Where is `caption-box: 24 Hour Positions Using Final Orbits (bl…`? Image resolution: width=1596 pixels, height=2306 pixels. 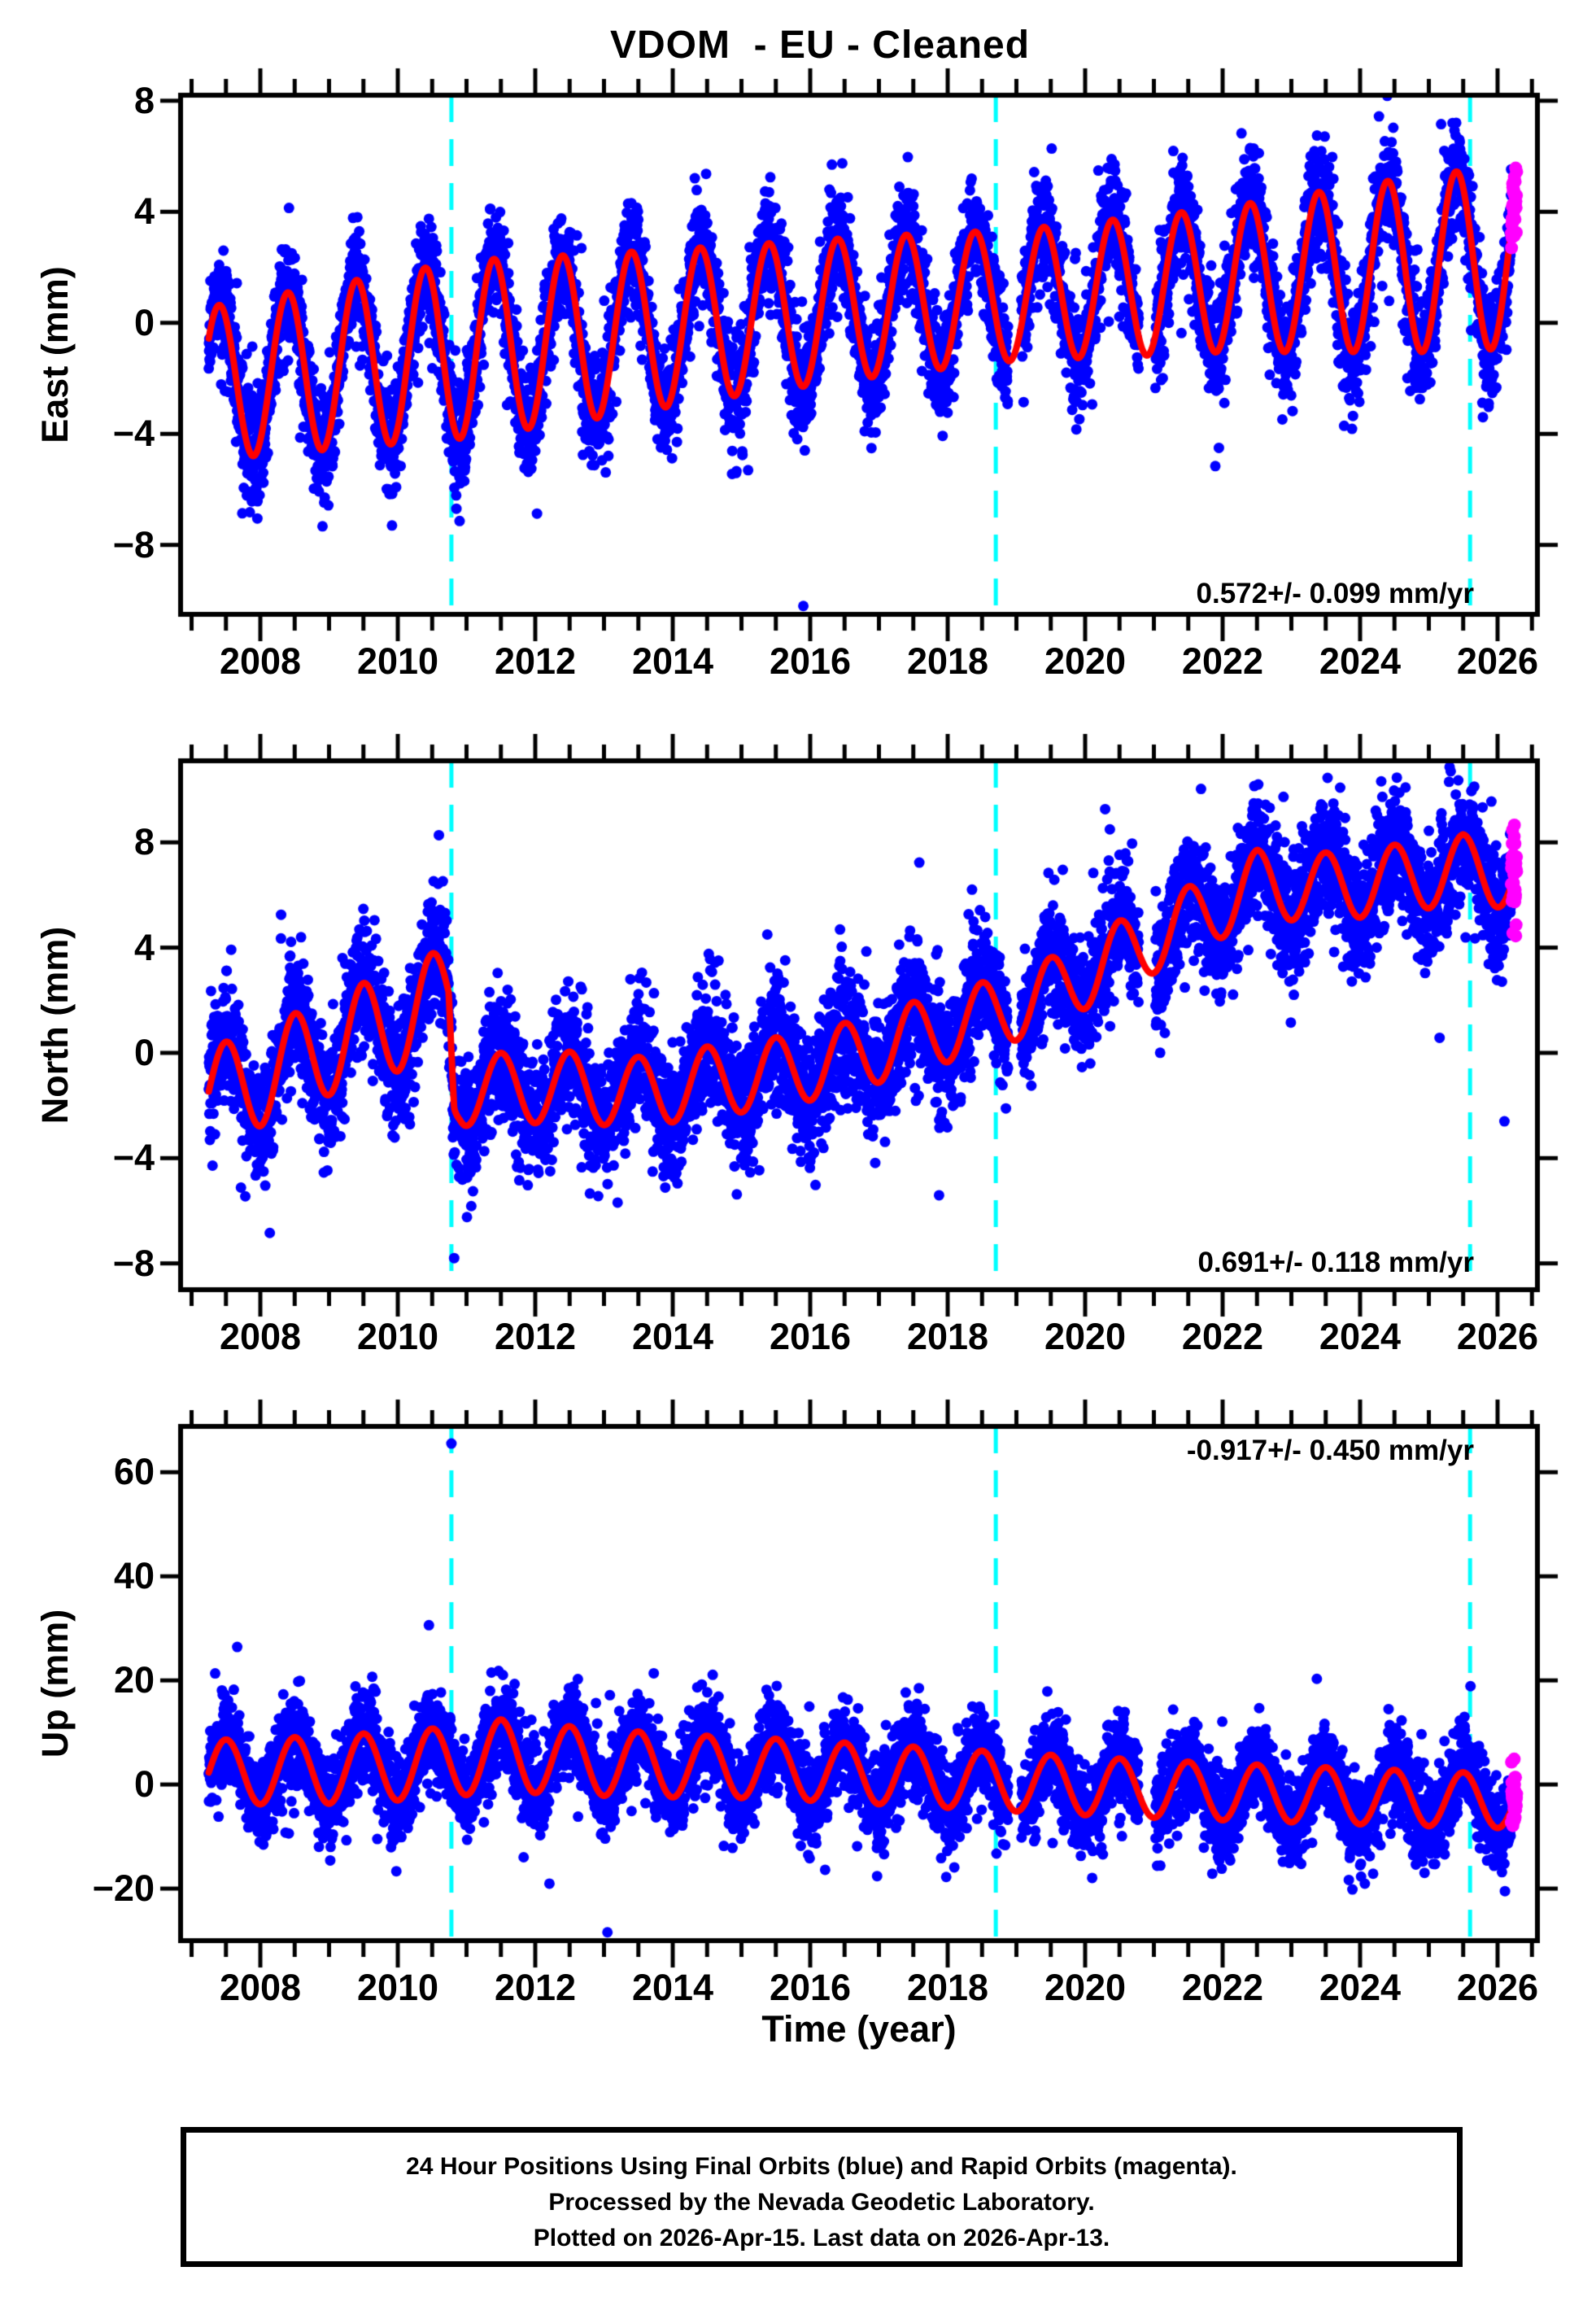
caption-box: 24 Hour Positions Using Final Orbits (bl… is located at coordinates (822, 2197).